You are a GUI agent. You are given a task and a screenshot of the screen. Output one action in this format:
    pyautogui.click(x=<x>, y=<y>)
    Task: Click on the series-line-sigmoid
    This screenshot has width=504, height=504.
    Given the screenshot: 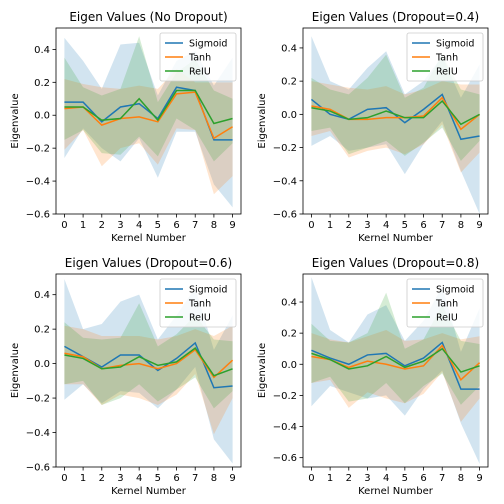 What is the action you would take?
    pyautogui.click(x=395, y=365)
    